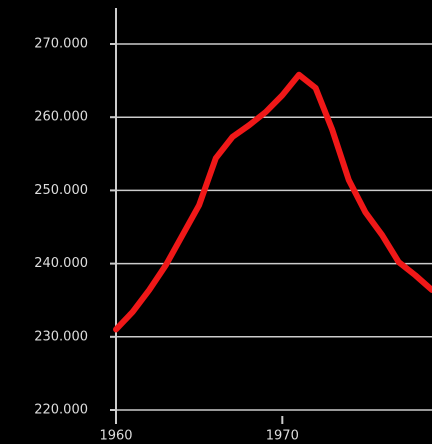 This screenshot has width=432, height=444. Describe the element at coordinates (115, 436) in the screenshot. I see `x-tick-label: 1960` at that location.